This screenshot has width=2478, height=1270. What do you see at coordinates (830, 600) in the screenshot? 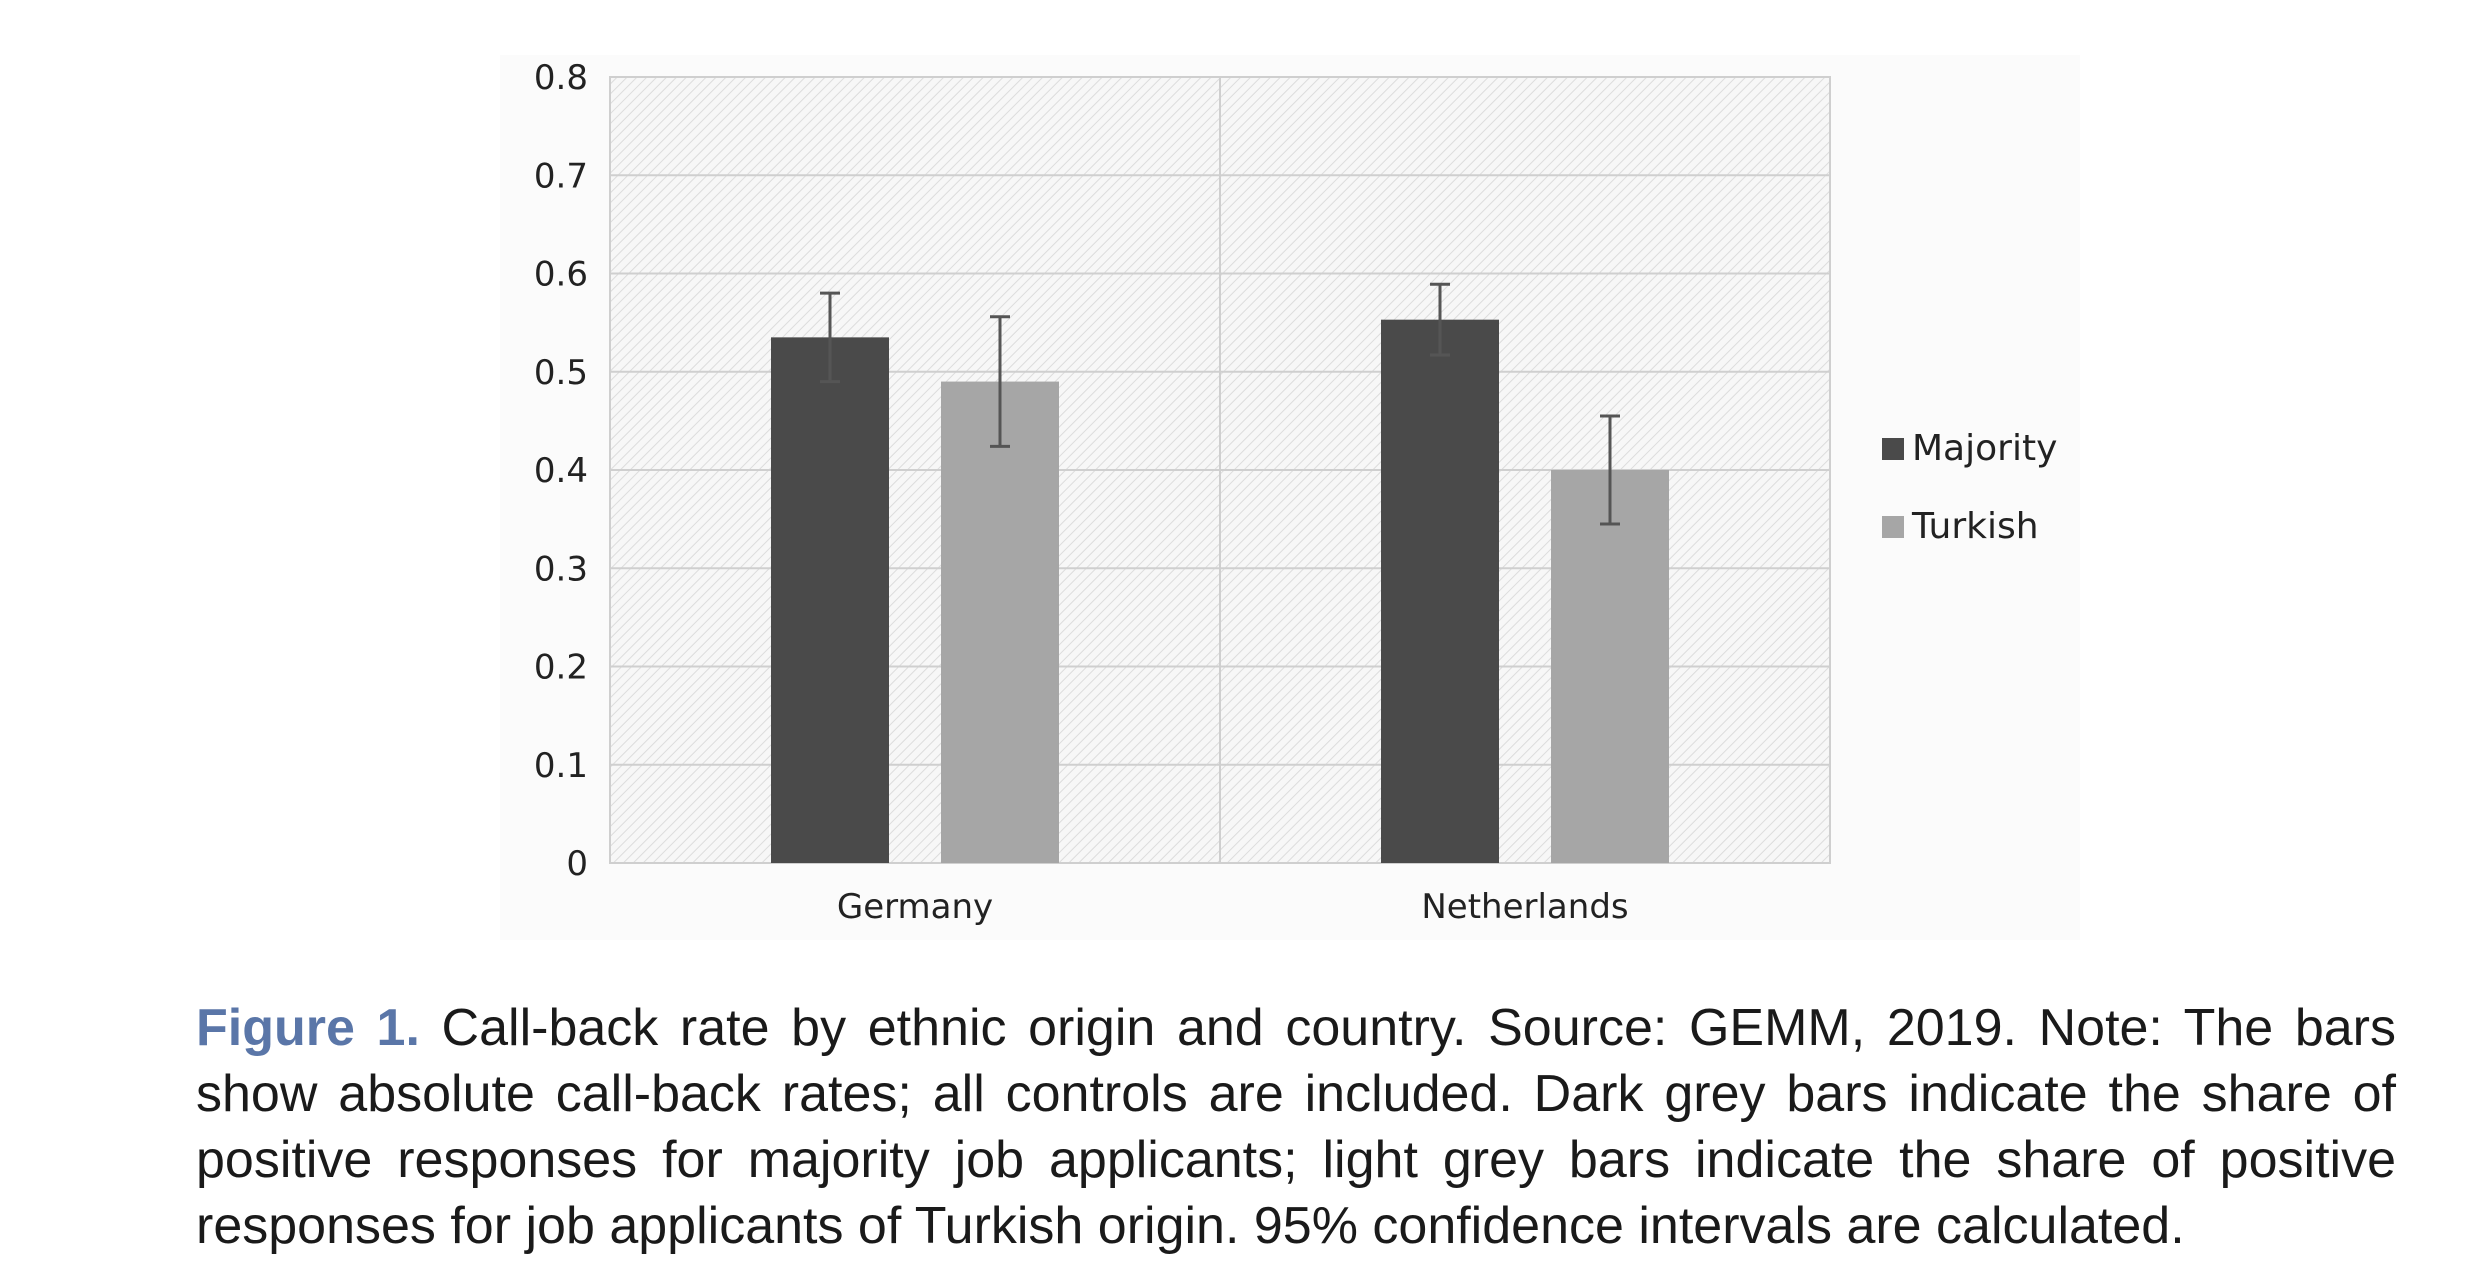
I see `bar-majority-germany` at bounding box center [830, 600].